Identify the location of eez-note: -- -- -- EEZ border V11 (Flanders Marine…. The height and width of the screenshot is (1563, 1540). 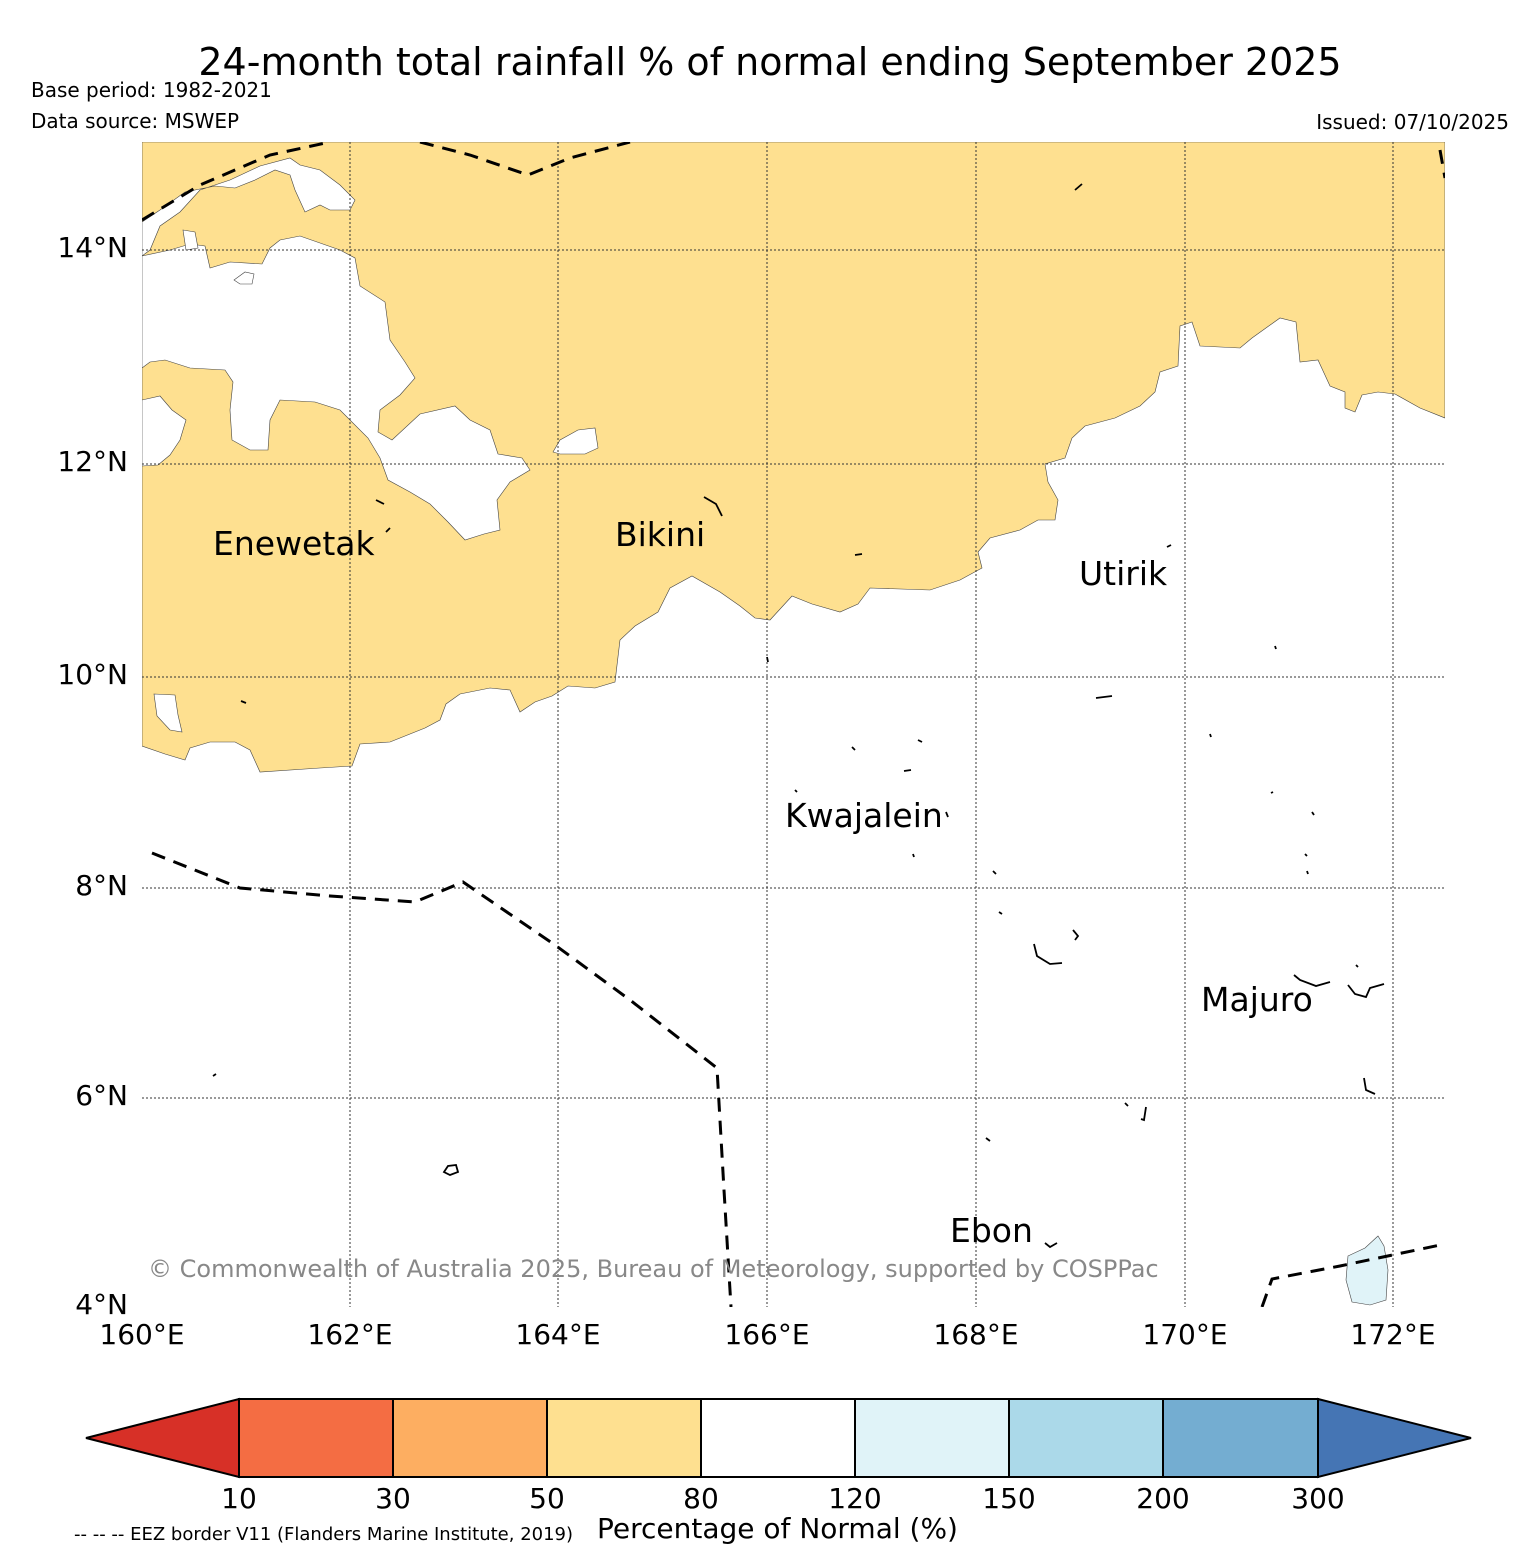
(324, 1534).